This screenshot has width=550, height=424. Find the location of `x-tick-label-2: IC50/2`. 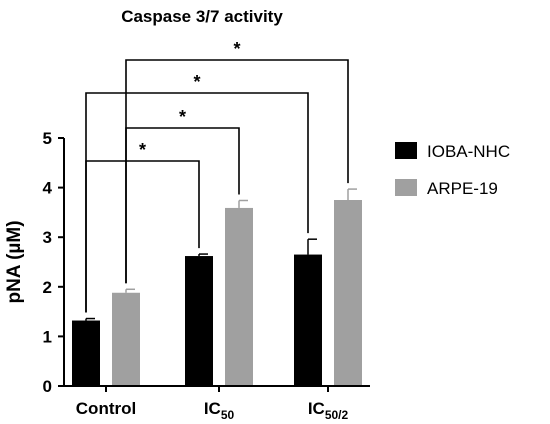

x-tick-label-2: IC50/2 is located at coordinates (328, 410).